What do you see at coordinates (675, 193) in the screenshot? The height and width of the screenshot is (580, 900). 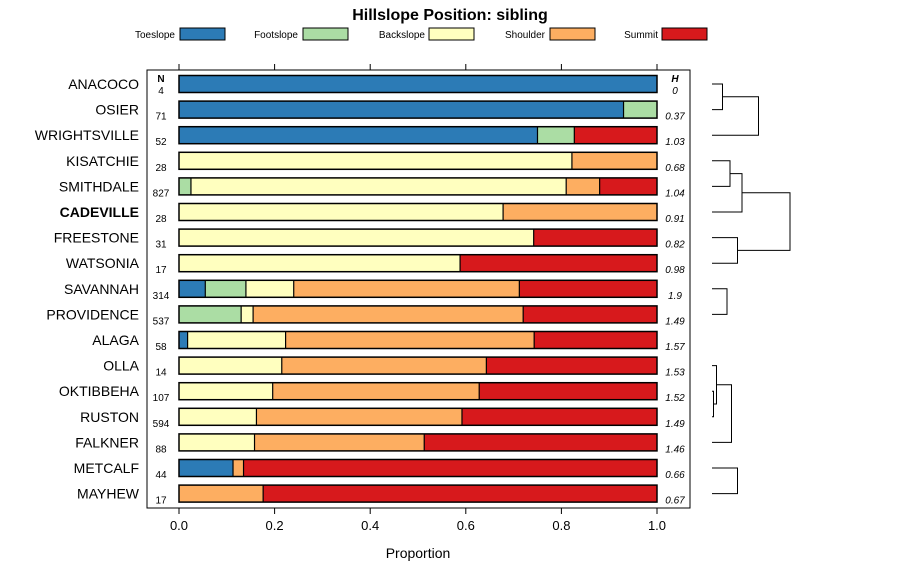 I see `h-value: 1.04` at bounding box center [675, 193].